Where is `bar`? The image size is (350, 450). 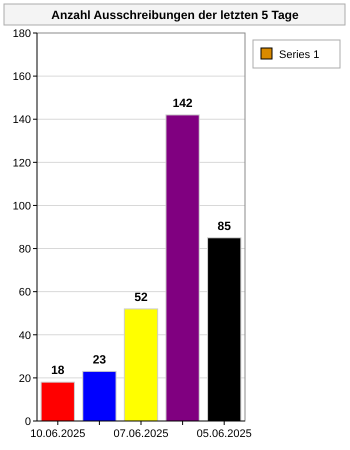 bar is located at coordinates (57, 402).